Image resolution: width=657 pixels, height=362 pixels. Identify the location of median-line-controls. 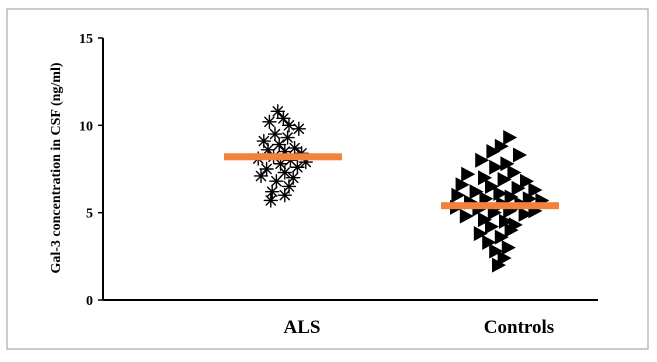
(500, 206).